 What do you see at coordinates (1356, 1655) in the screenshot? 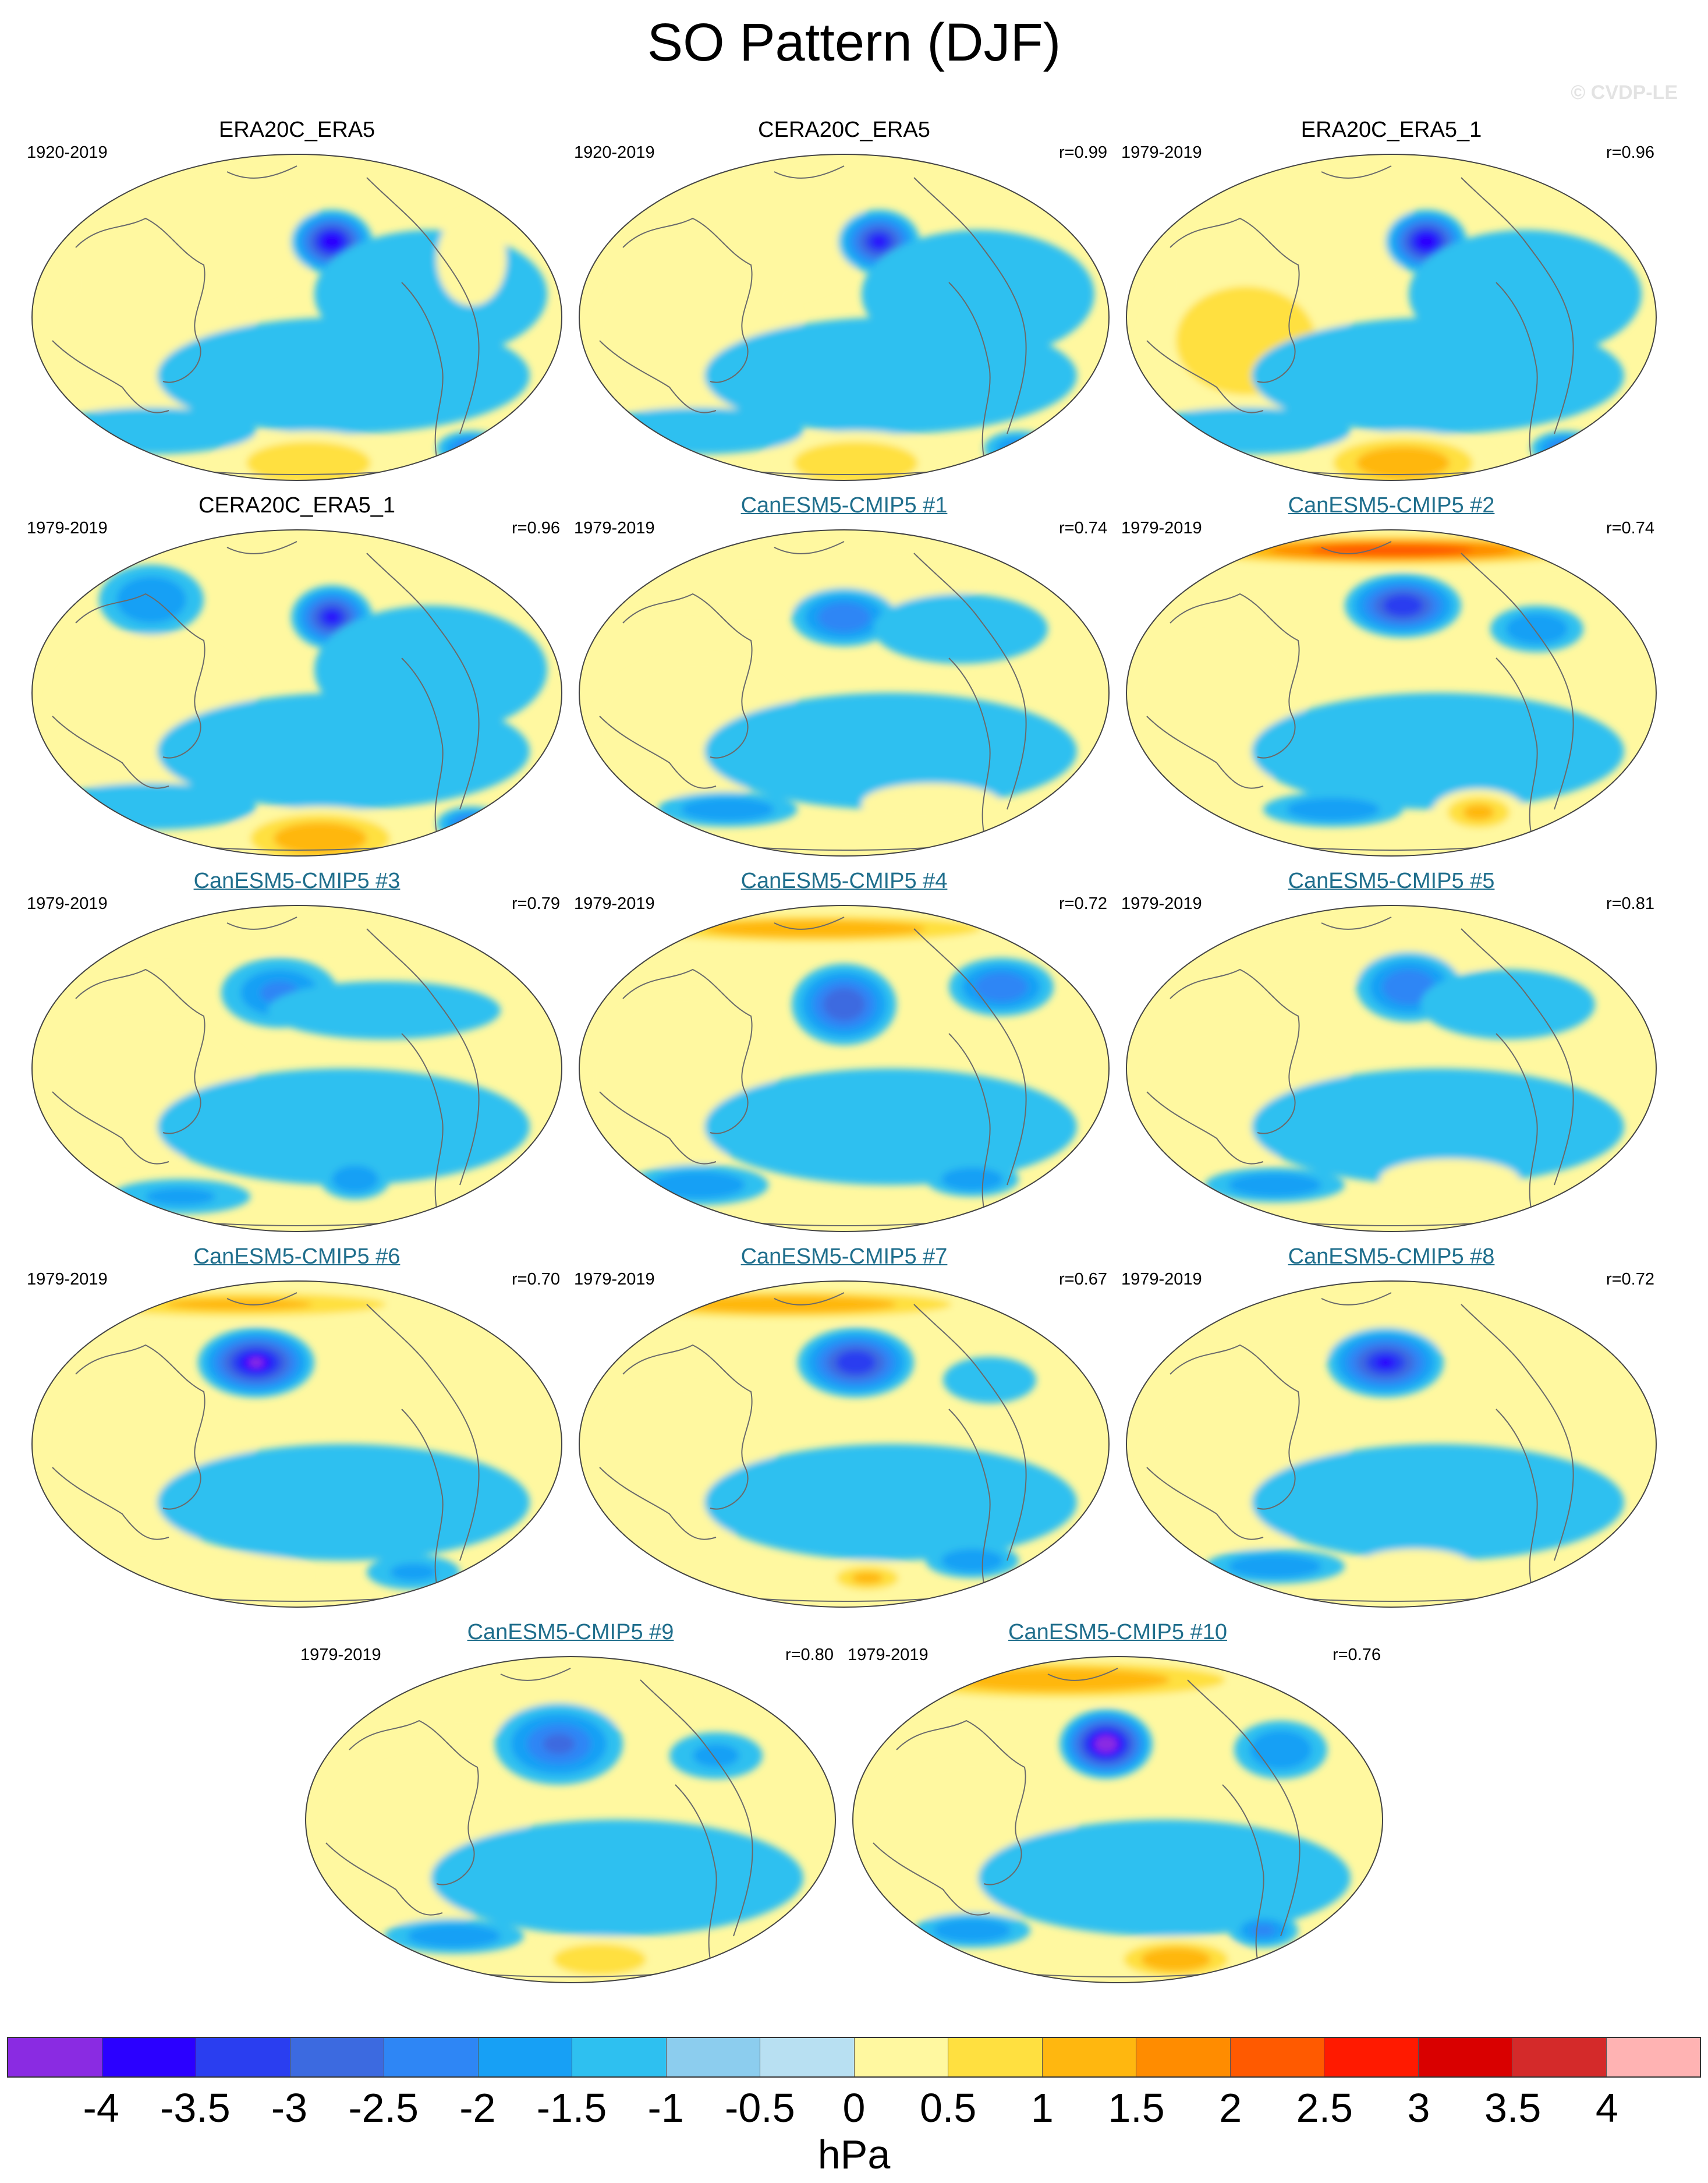
I see `panel-correlation: r=0.76` at bounding box center [1356, 1655].